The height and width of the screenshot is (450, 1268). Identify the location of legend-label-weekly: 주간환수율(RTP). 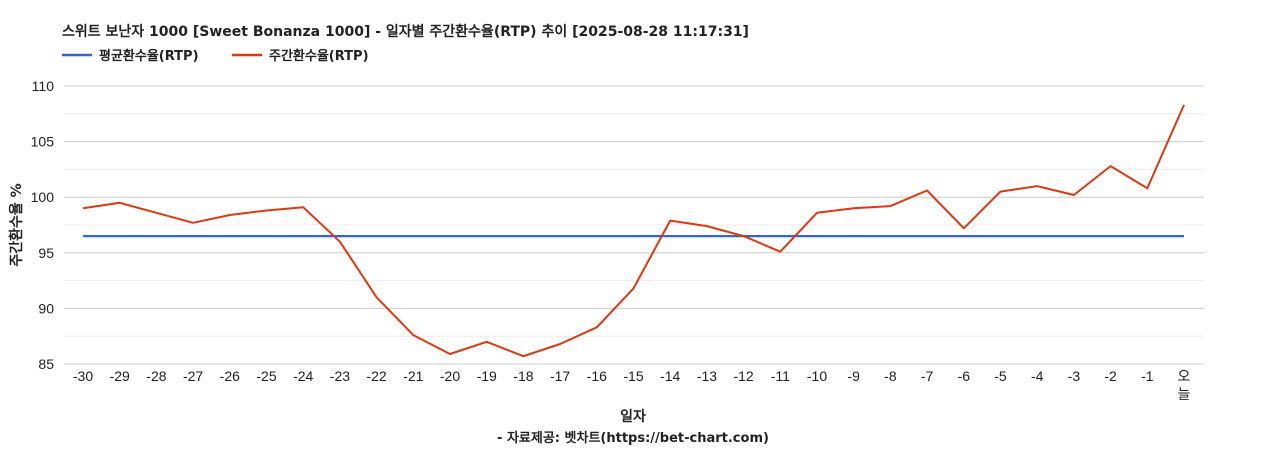
(319, 56).